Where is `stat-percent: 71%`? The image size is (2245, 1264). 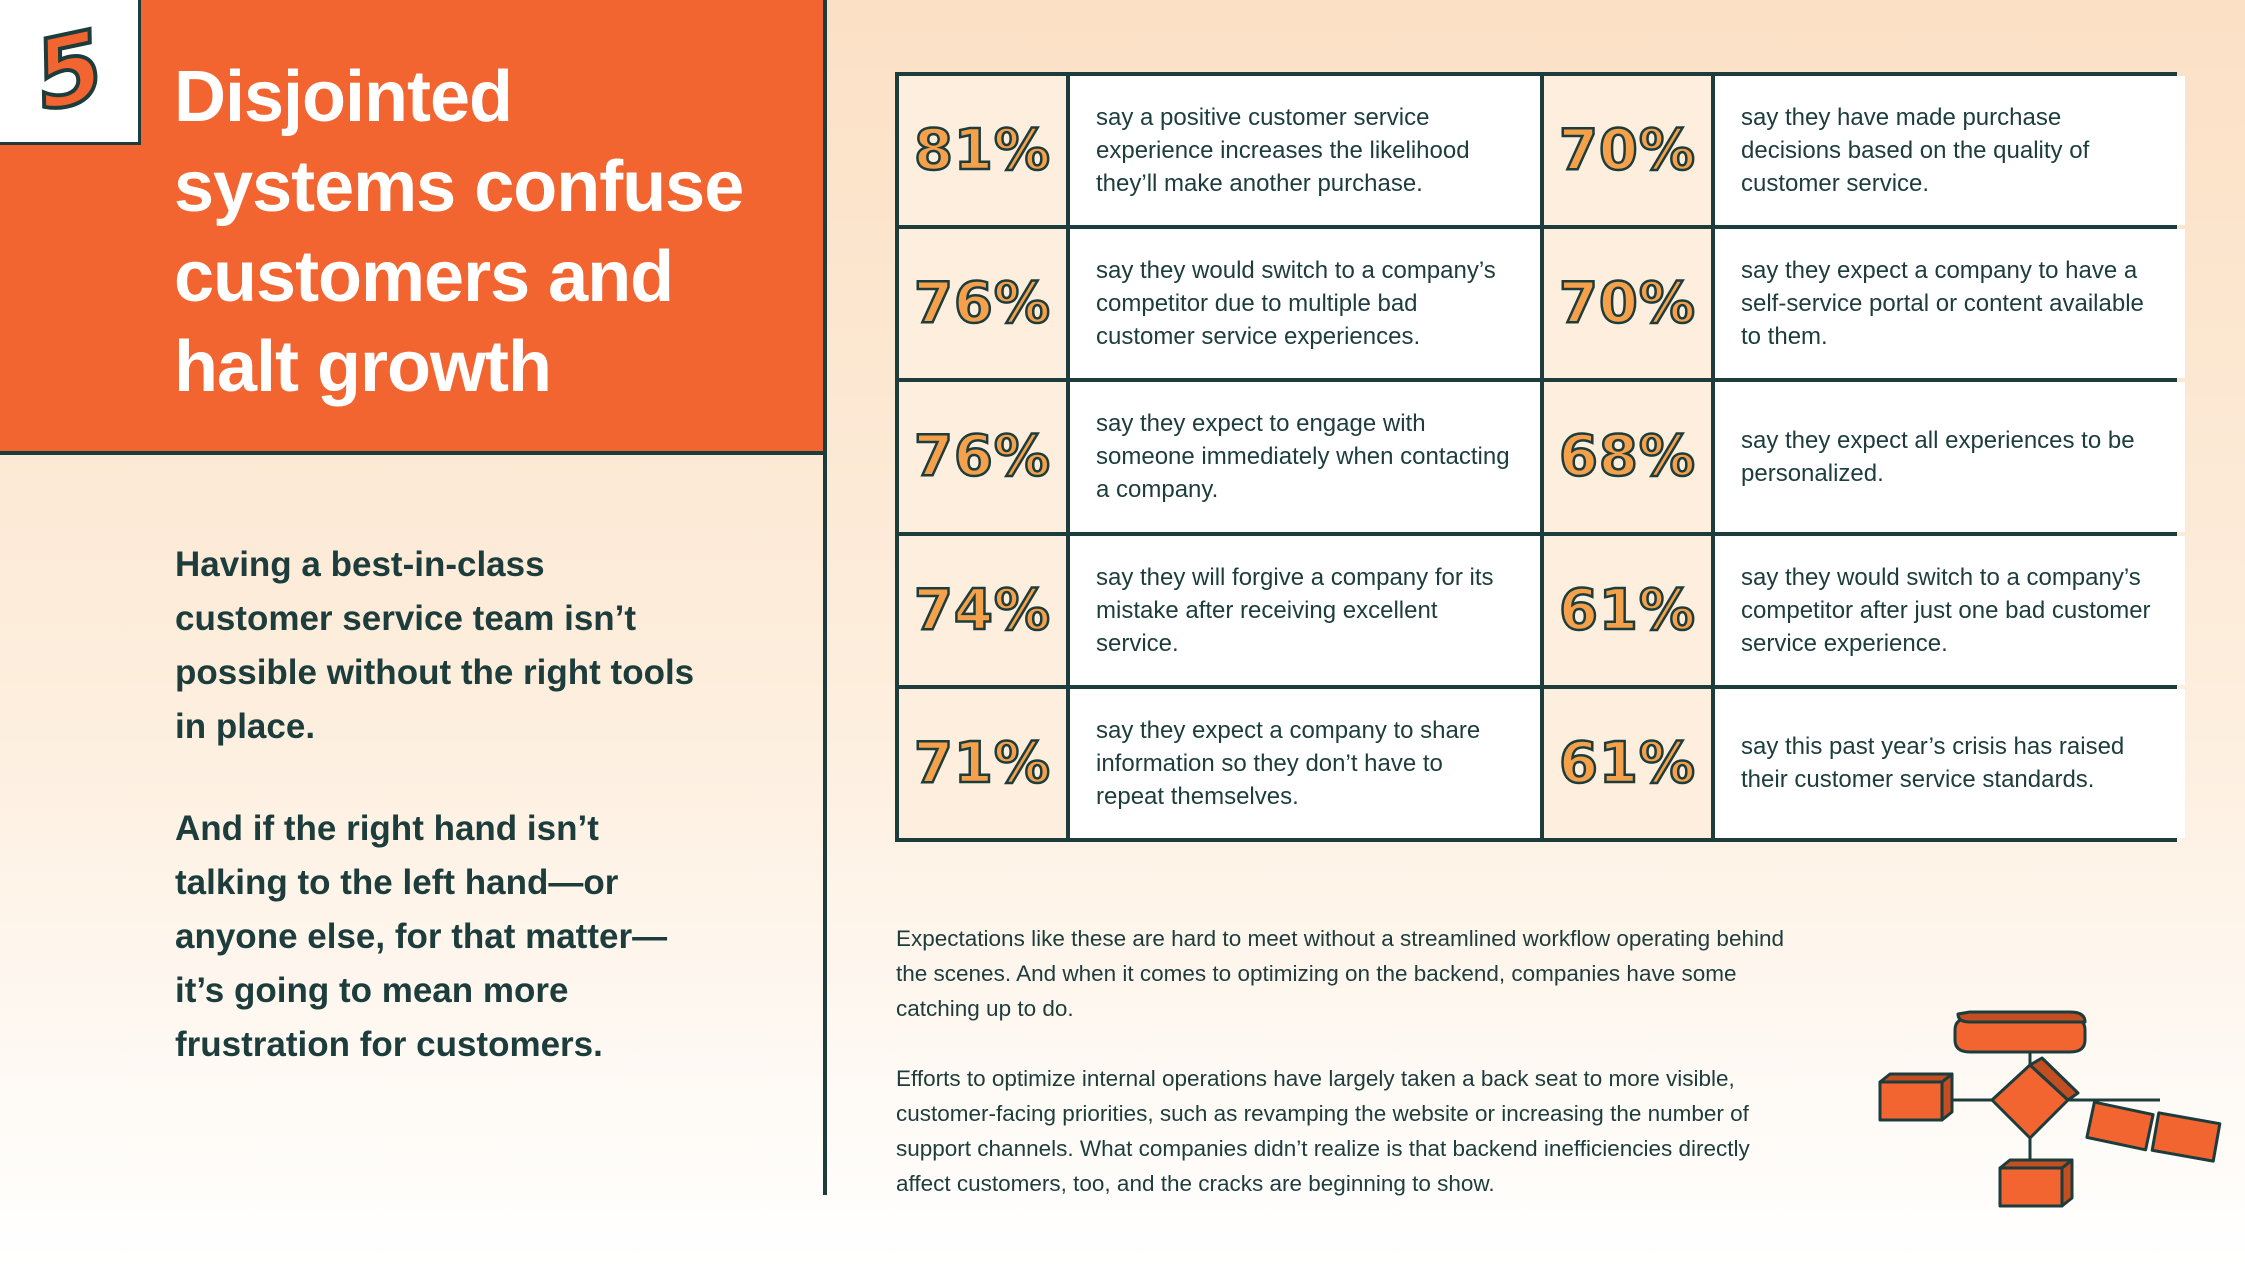 stat-percent: 71% is located at coordinates (982, 764).